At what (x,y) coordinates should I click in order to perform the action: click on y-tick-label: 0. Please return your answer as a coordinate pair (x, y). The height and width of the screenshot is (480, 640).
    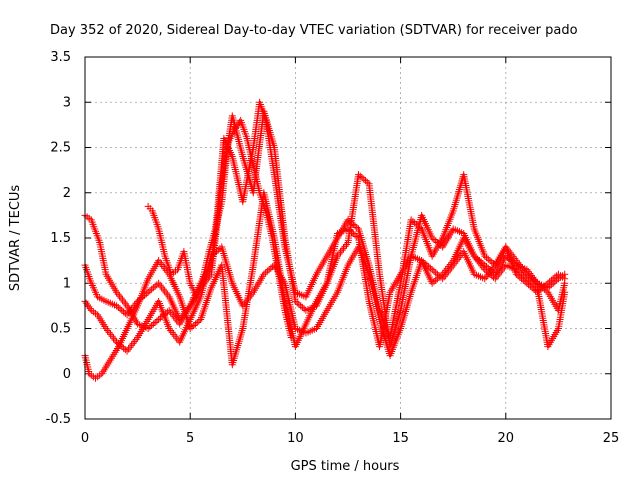
    Looking at the image, I should click on (67, 374).